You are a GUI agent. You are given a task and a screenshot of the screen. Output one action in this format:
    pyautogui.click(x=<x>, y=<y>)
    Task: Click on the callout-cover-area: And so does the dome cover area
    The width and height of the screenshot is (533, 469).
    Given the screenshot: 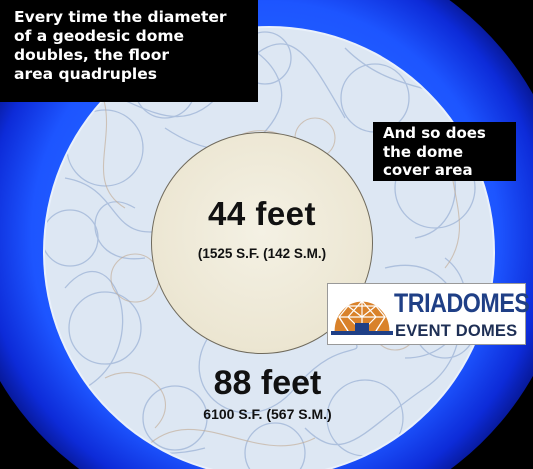 What is the action you would take?
    pyautogui.click(x=444, y=151)
    